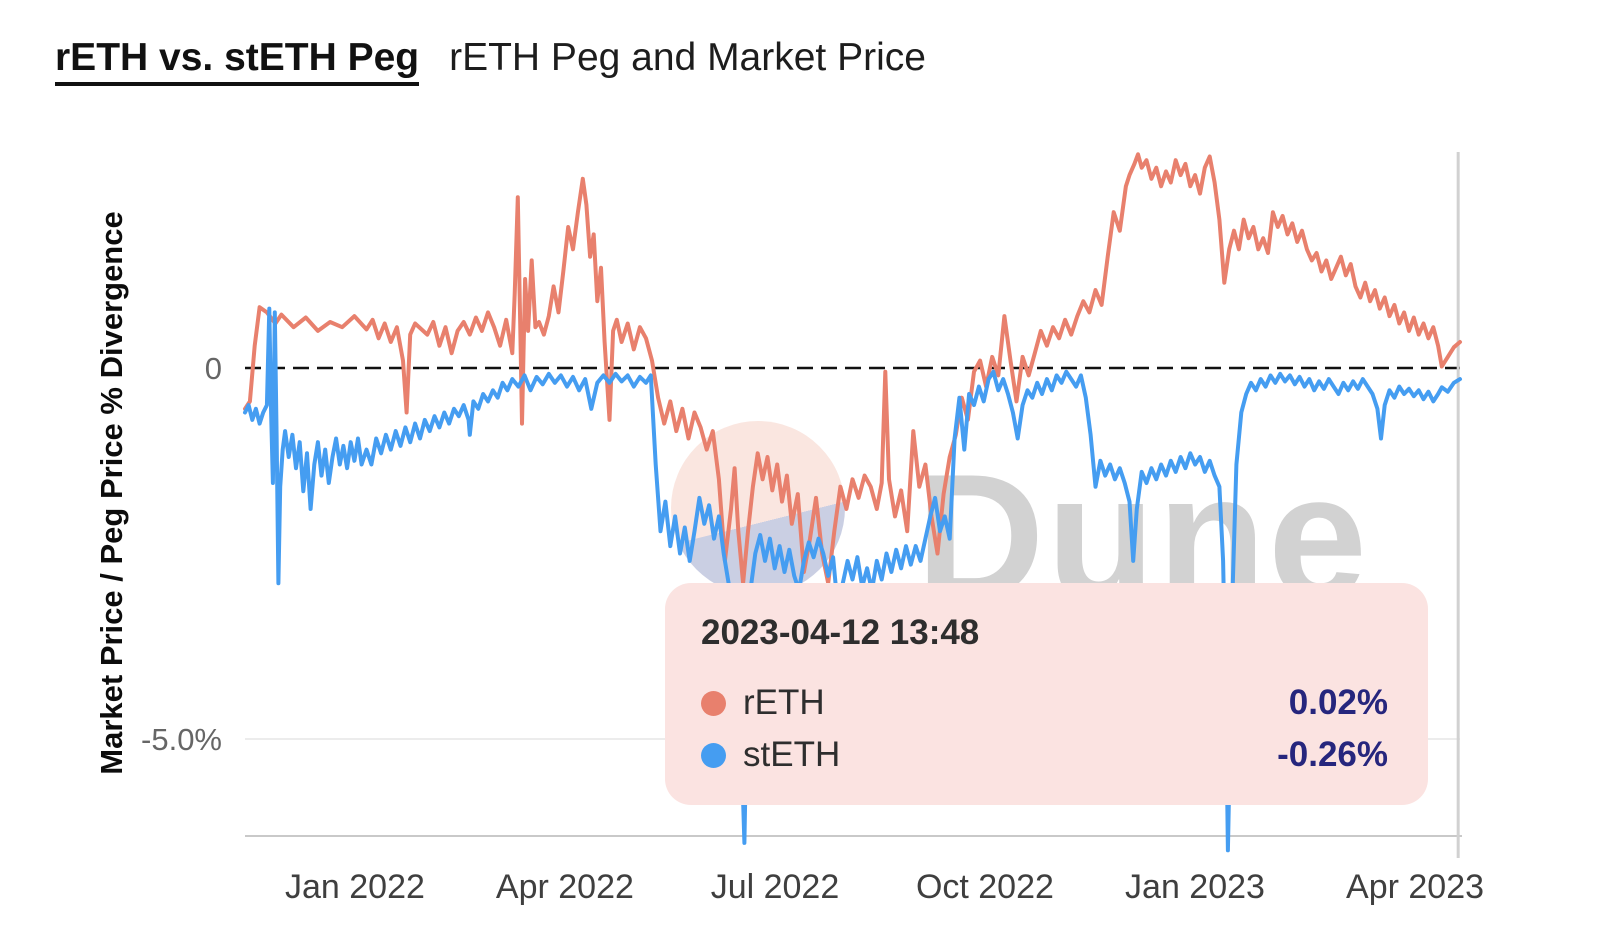 This screenshot has height=950, width=1602. Describe the element at coordinates (840, 632) in the screenshot. I see `tooltip-timestamp: 2023-04-12 13:48` at that location.